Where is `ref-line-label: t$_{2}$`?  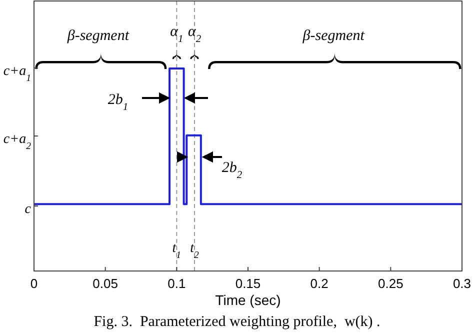
ref-line-label: t$_{2}$ is located at coordinates (194, 250).